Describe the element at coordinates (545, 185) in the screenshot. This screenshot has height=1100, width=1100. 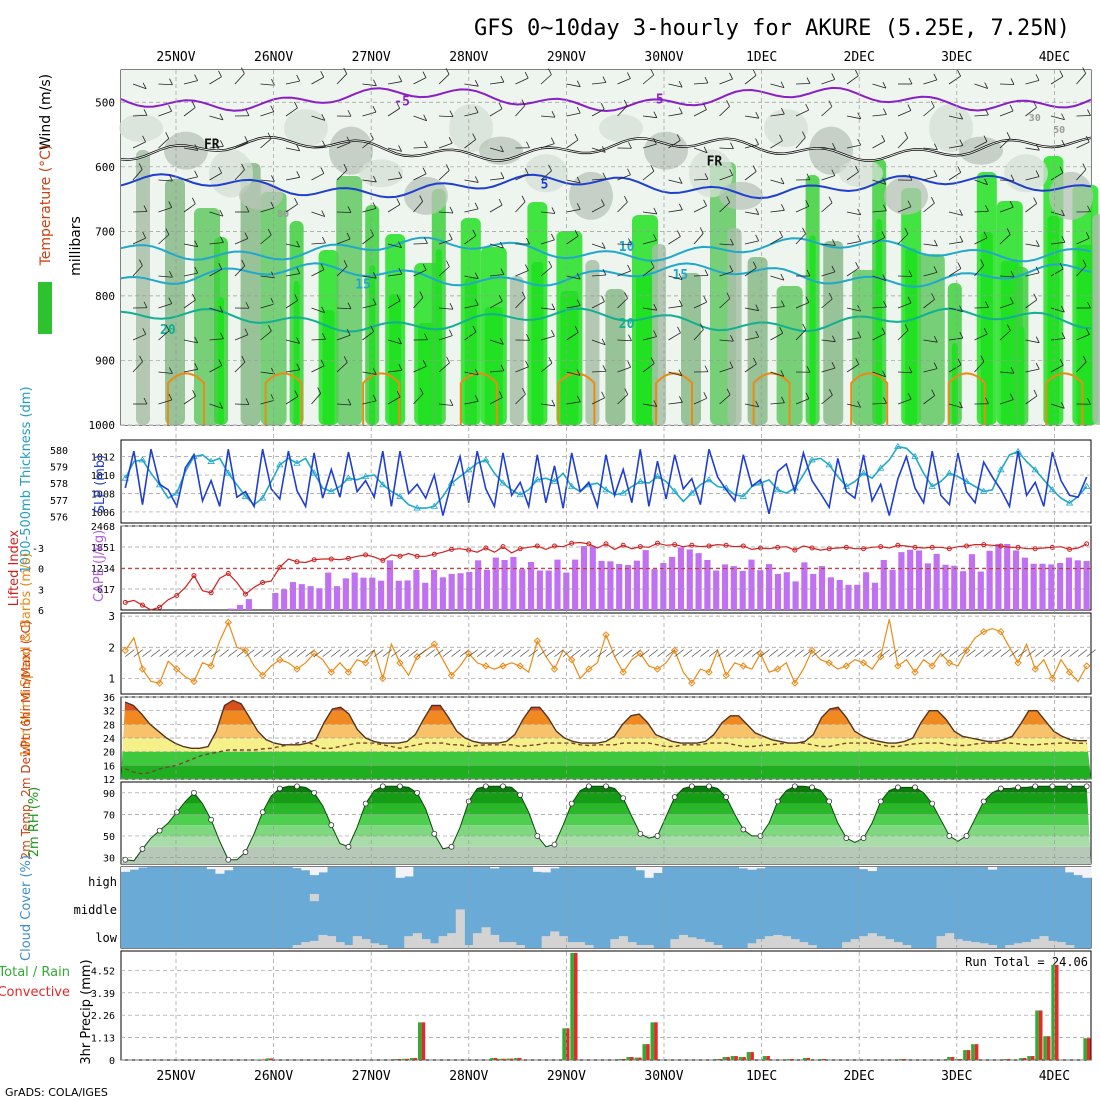
I see `contour-label: 5` at that location.